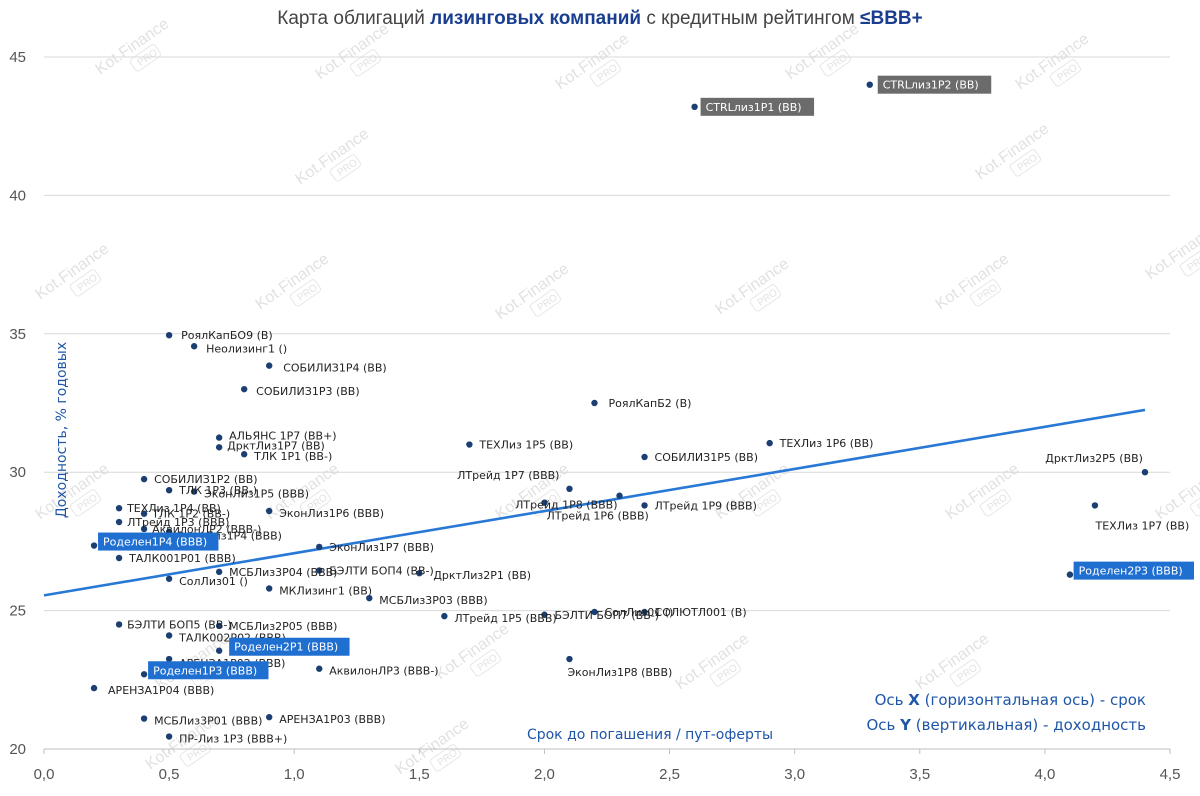  Describe the element at coordinates (669, 774) in the screenshot. I see `x-tick-label: 2,5` at that location.